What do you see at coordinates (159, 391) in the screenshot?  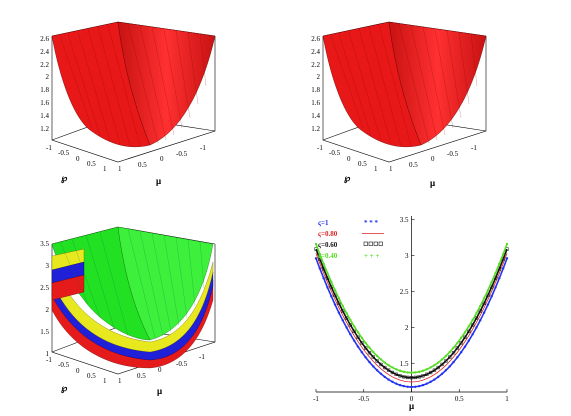 I see `y-axis-label-3: μ` at bounding box center [159, 391].